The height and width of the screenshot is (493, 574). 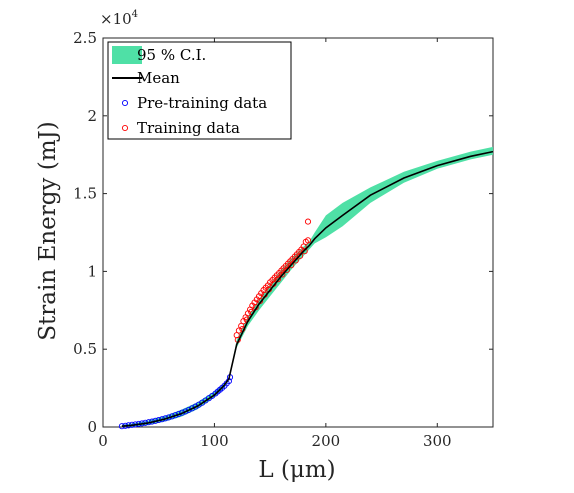 I want to click on x-tick-label: 200, so click(x=326, y=441).